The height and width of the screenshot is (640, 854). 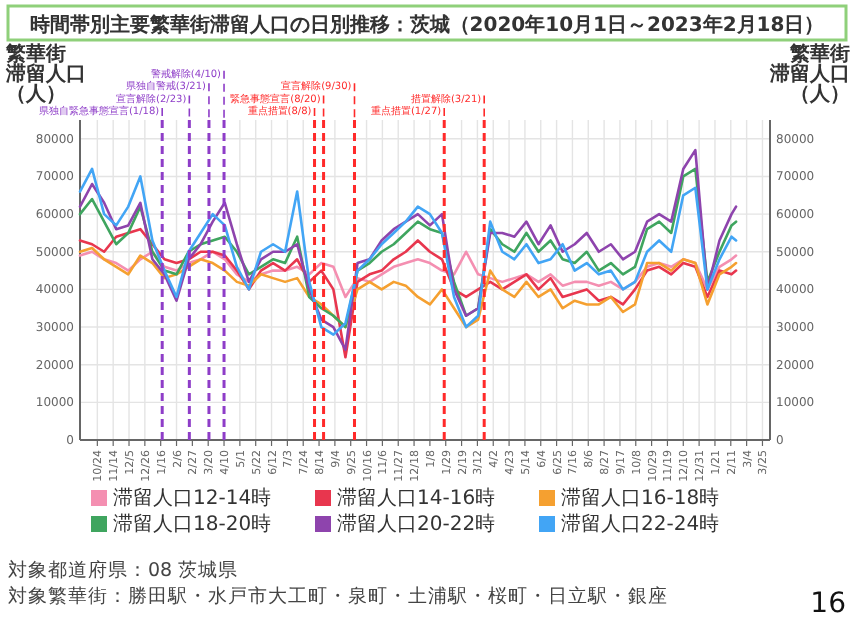 I want to click on text: 対象都道府県：08 茨城県, so click(x=123, y=570).